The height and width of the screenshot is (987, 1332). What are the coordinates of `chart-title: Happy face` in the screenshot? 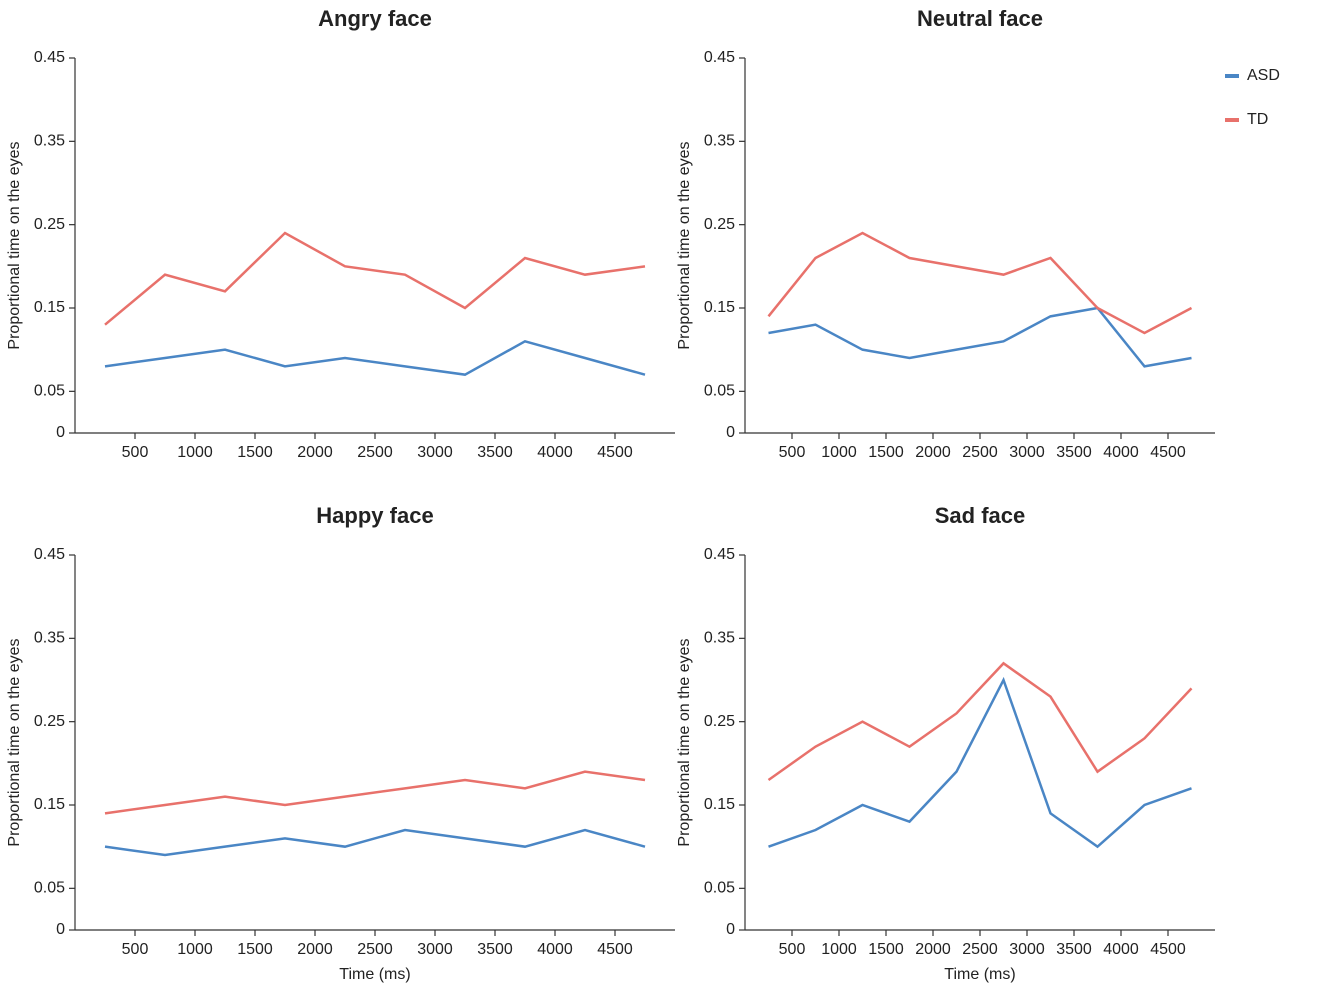 It's located at (374, 515).